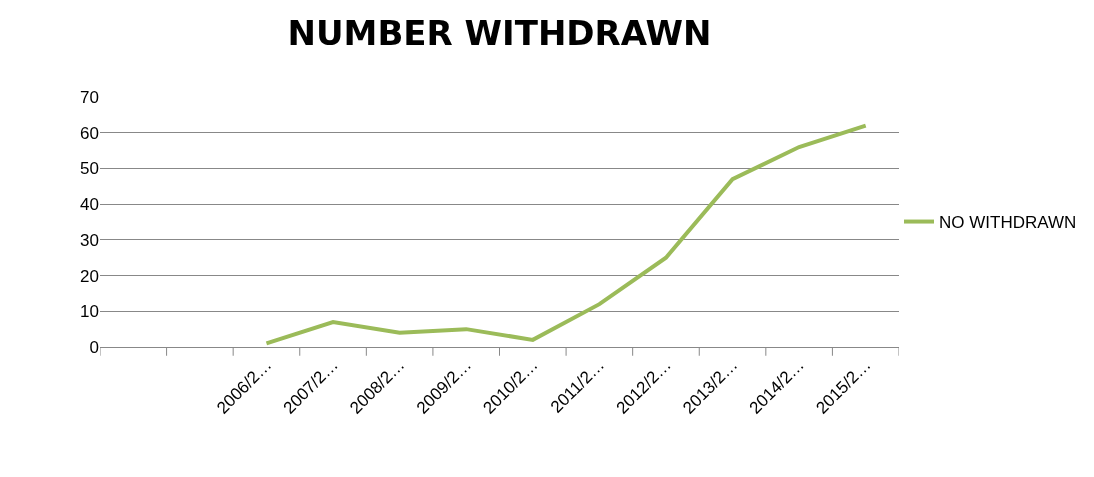 This screenshot has width=1094, height=477. I want to click on y-tick-label: 60, so click(89, 133).